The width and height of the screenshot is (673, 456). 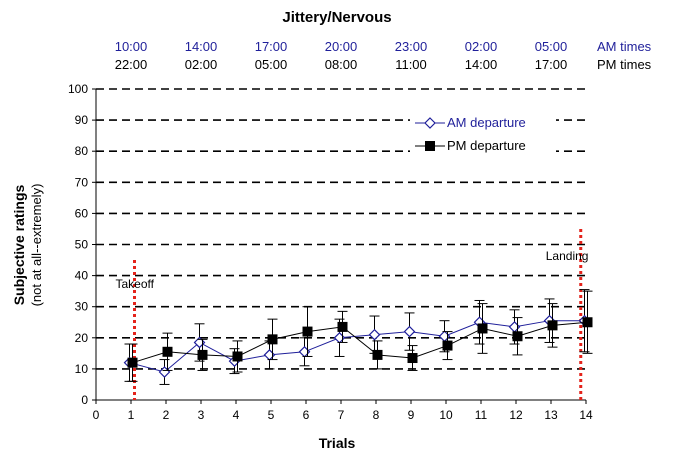 What do you see at coordinates (131, 64) in the screenshot?
I see `pm-time-label: 22:00` at bounding box center [131, 64].